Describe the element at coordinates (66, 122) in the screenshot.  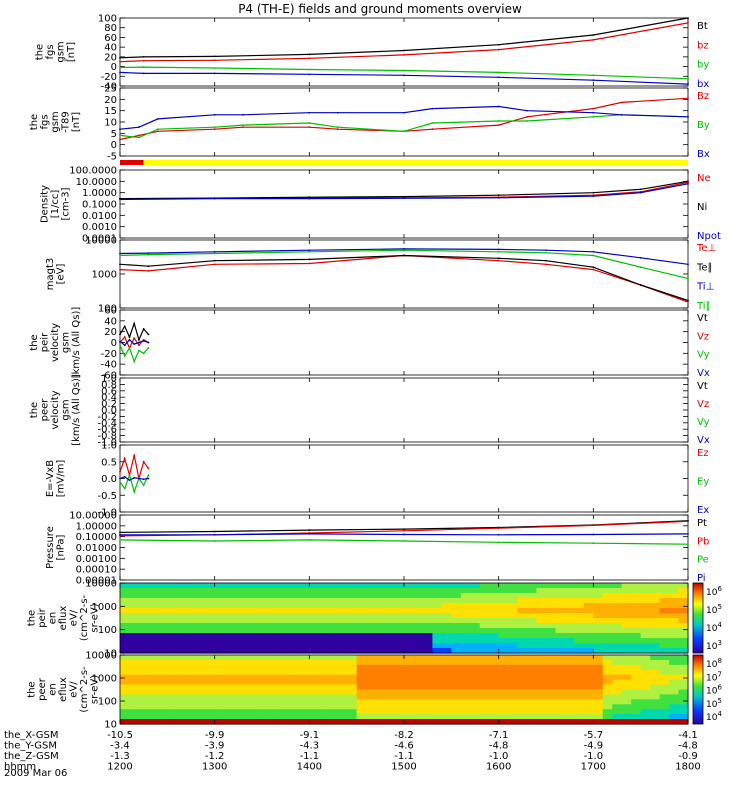
I see `y-axis-label-line: -T89` at that location.